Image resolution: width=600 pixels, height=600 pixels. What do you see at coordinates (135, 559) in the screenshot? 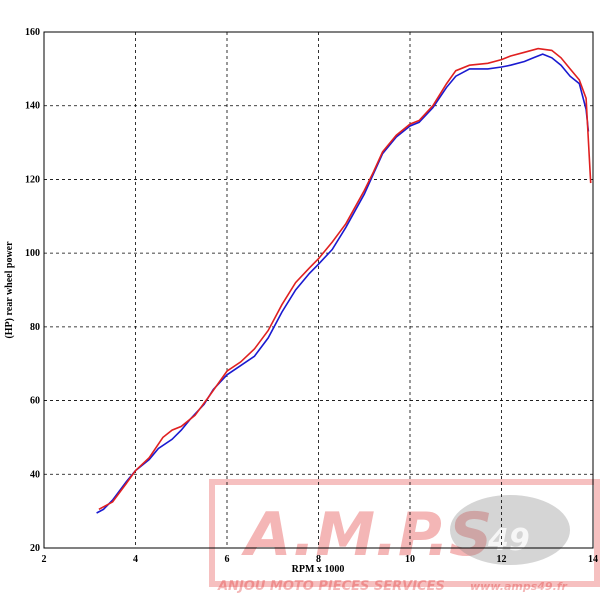
I see `x-tick-label: 4` at bounding box center [135, 559].